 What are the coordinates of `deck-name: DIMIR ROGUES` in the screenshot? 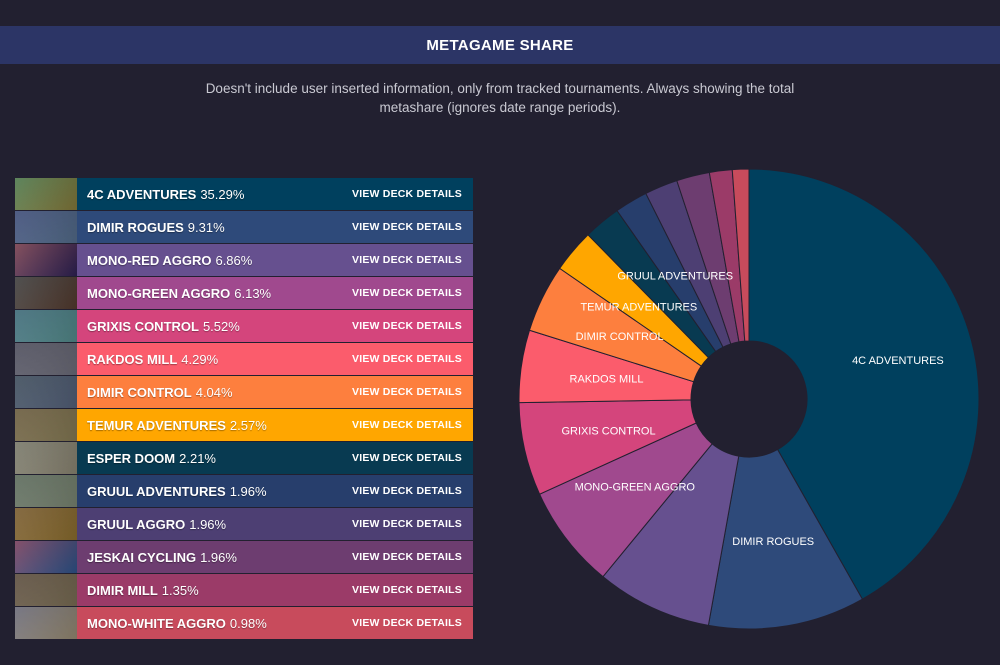 It's located at (135, 227).